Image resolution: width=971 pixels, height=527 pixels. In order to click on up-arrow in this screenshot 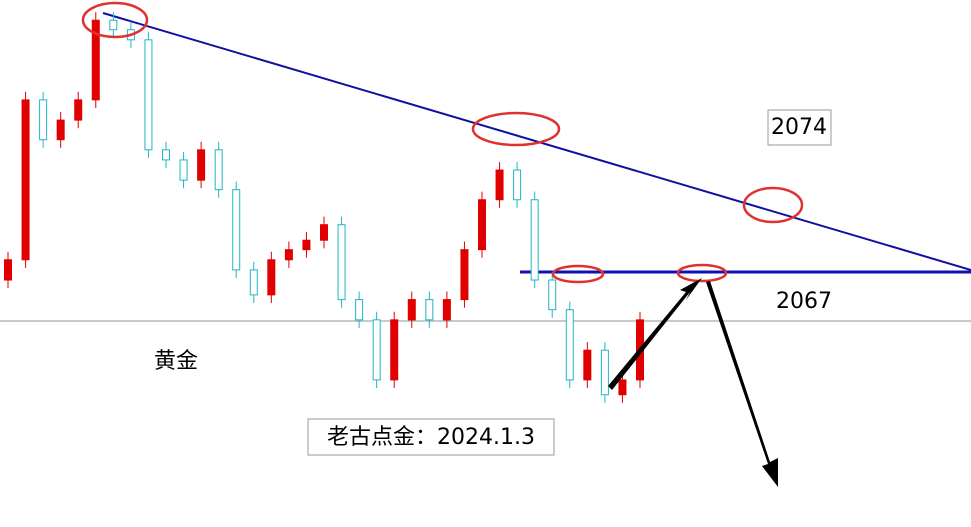, I will do `click(655, 334)`.